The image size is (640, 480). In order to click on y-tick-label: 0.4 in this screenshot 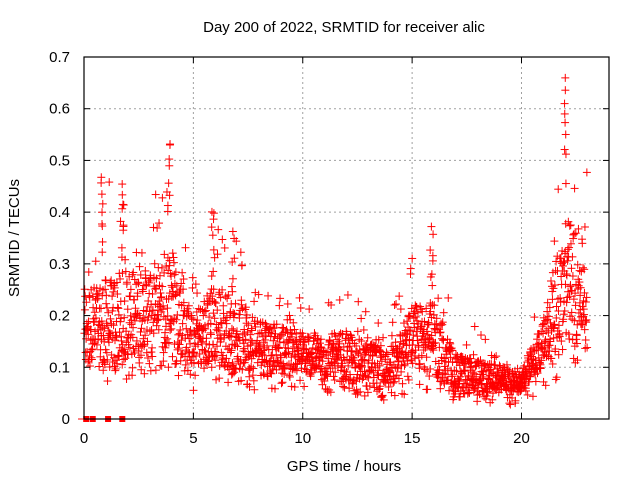, I will do `click(59, 212)`.